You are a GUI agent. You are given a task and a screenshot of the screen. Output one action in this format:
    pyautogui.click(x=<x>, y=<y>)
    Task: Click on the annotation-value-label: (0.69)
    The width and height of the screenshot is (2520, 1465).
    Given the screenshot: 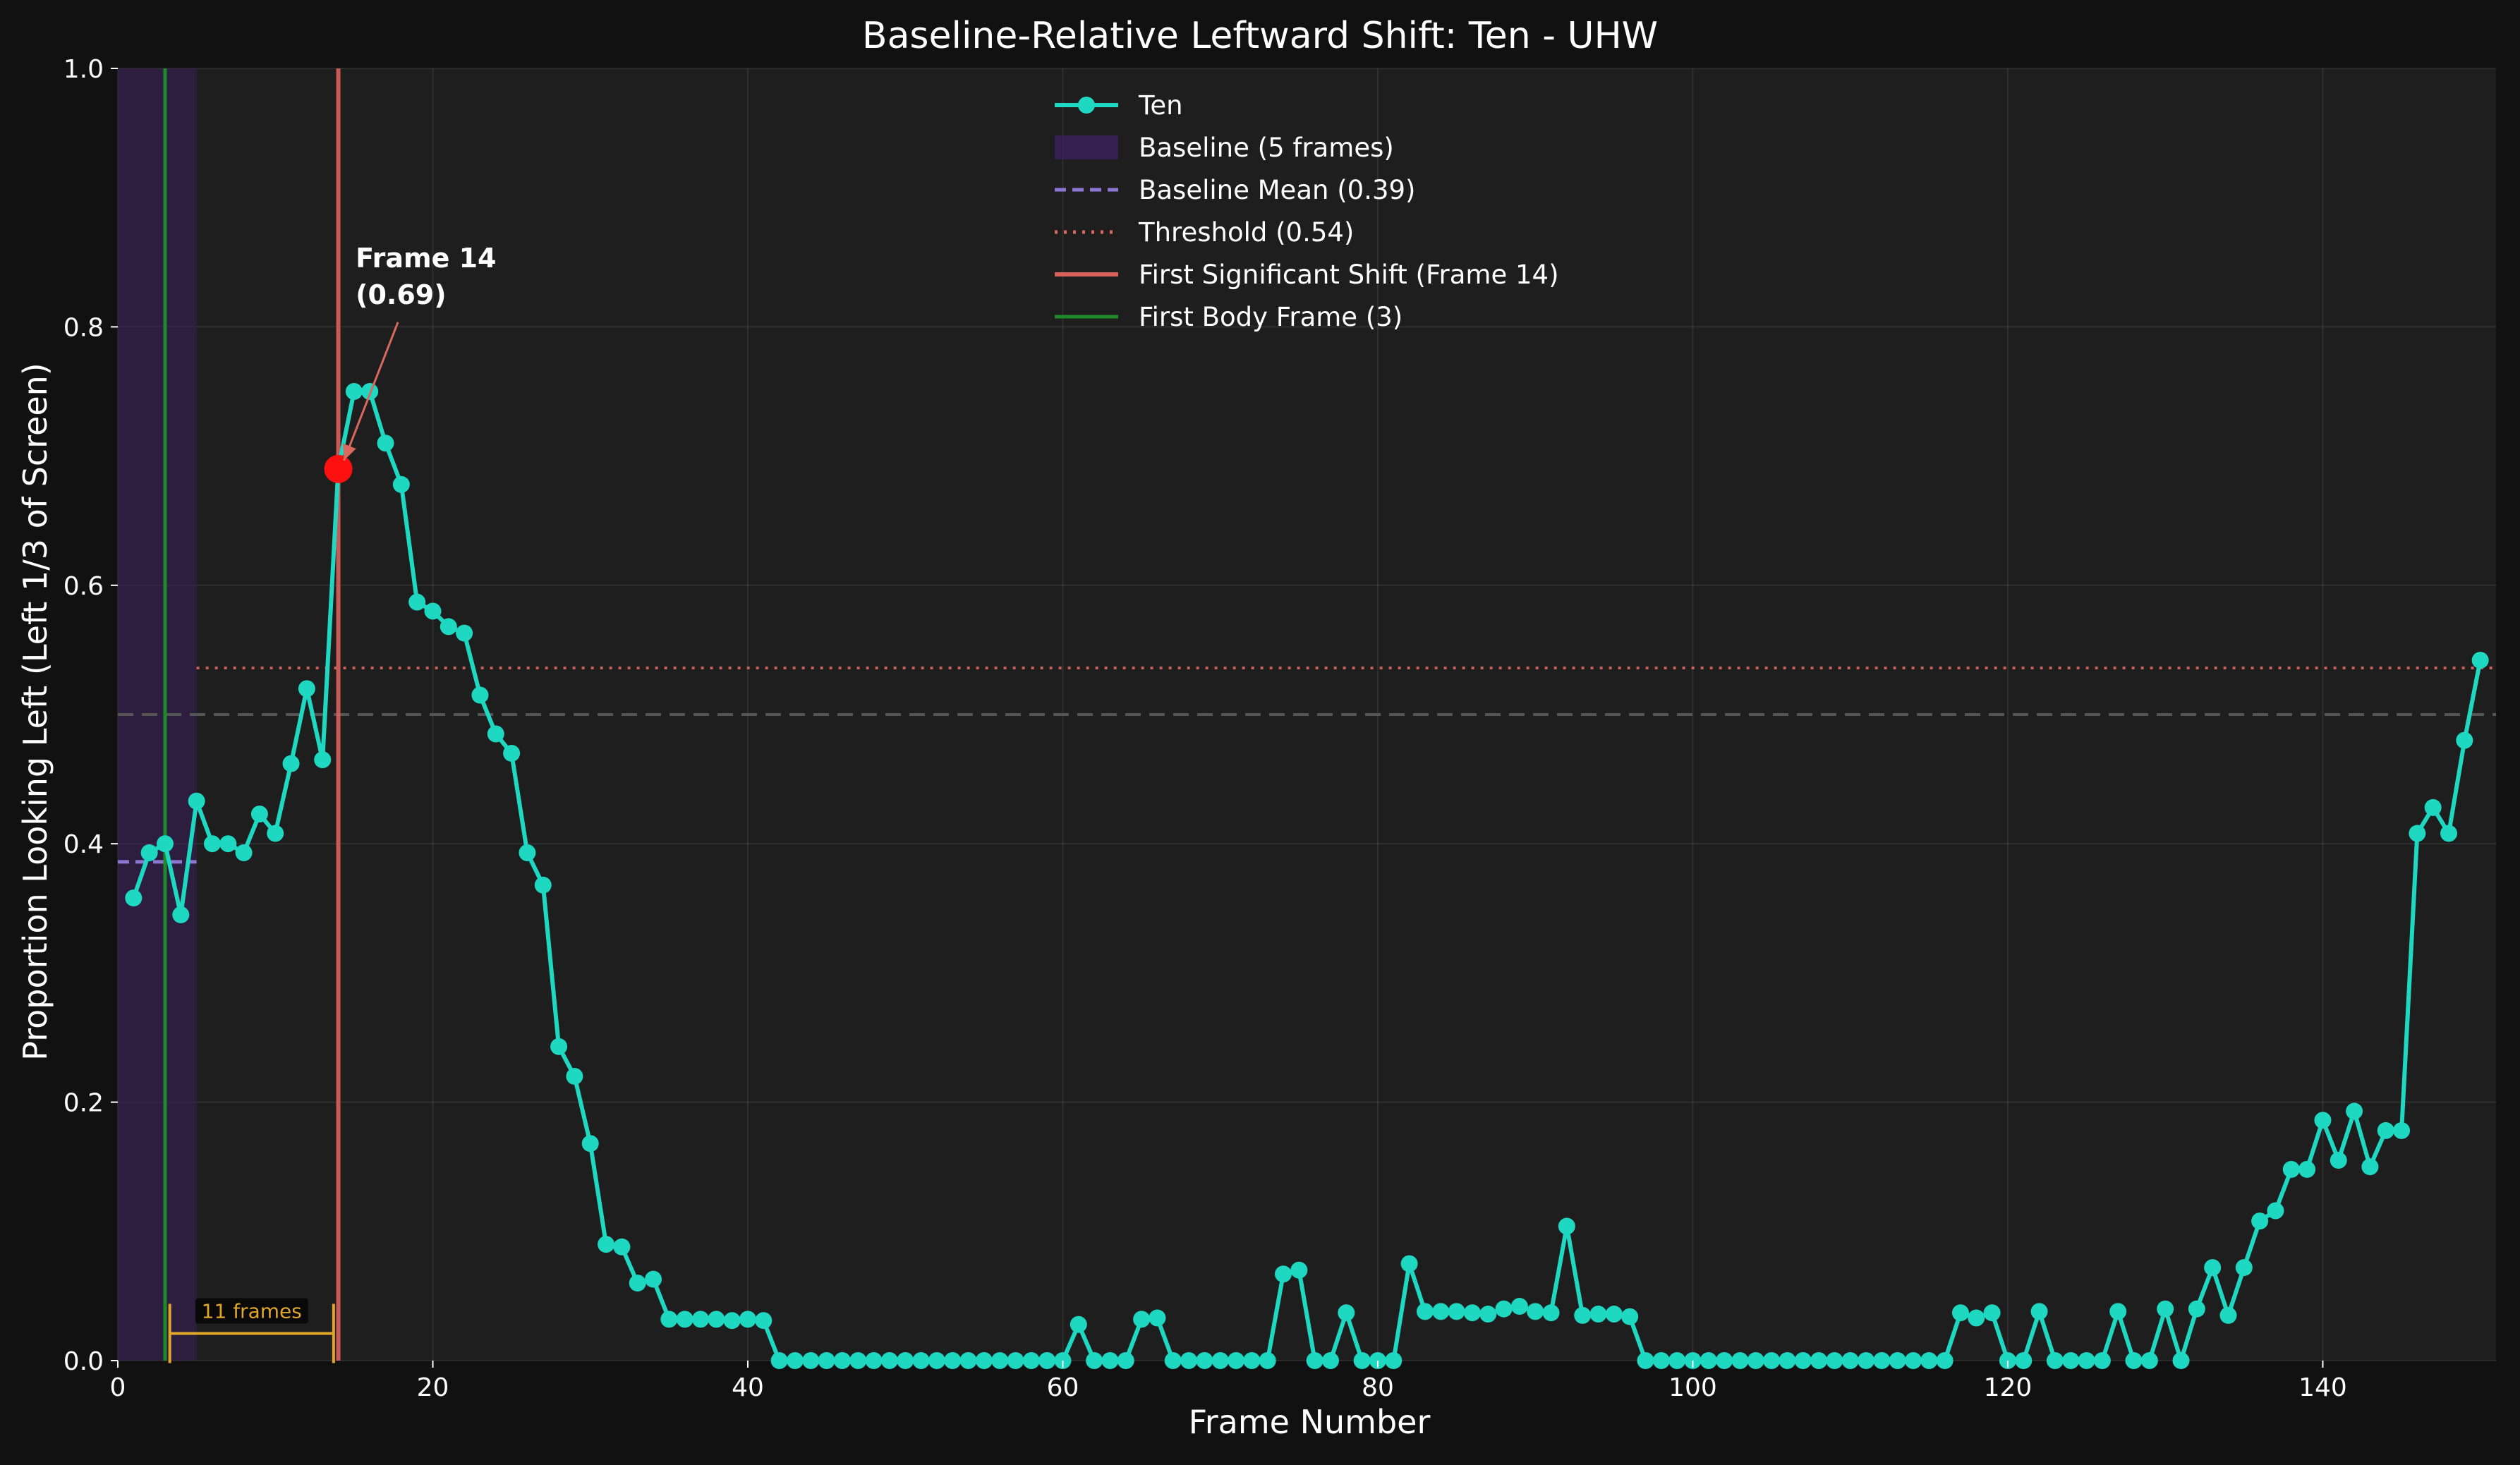 What is the action you would take?
    pyautogui.click(x=401, y=294)
    